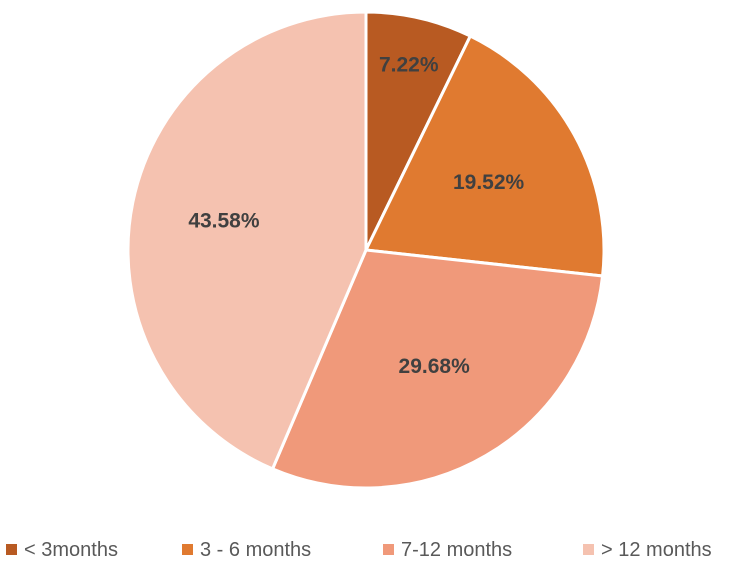 The width and height of the screenshot is (750, 569). I want to click on legend-label-4: > 12 months, so click(656, 550).